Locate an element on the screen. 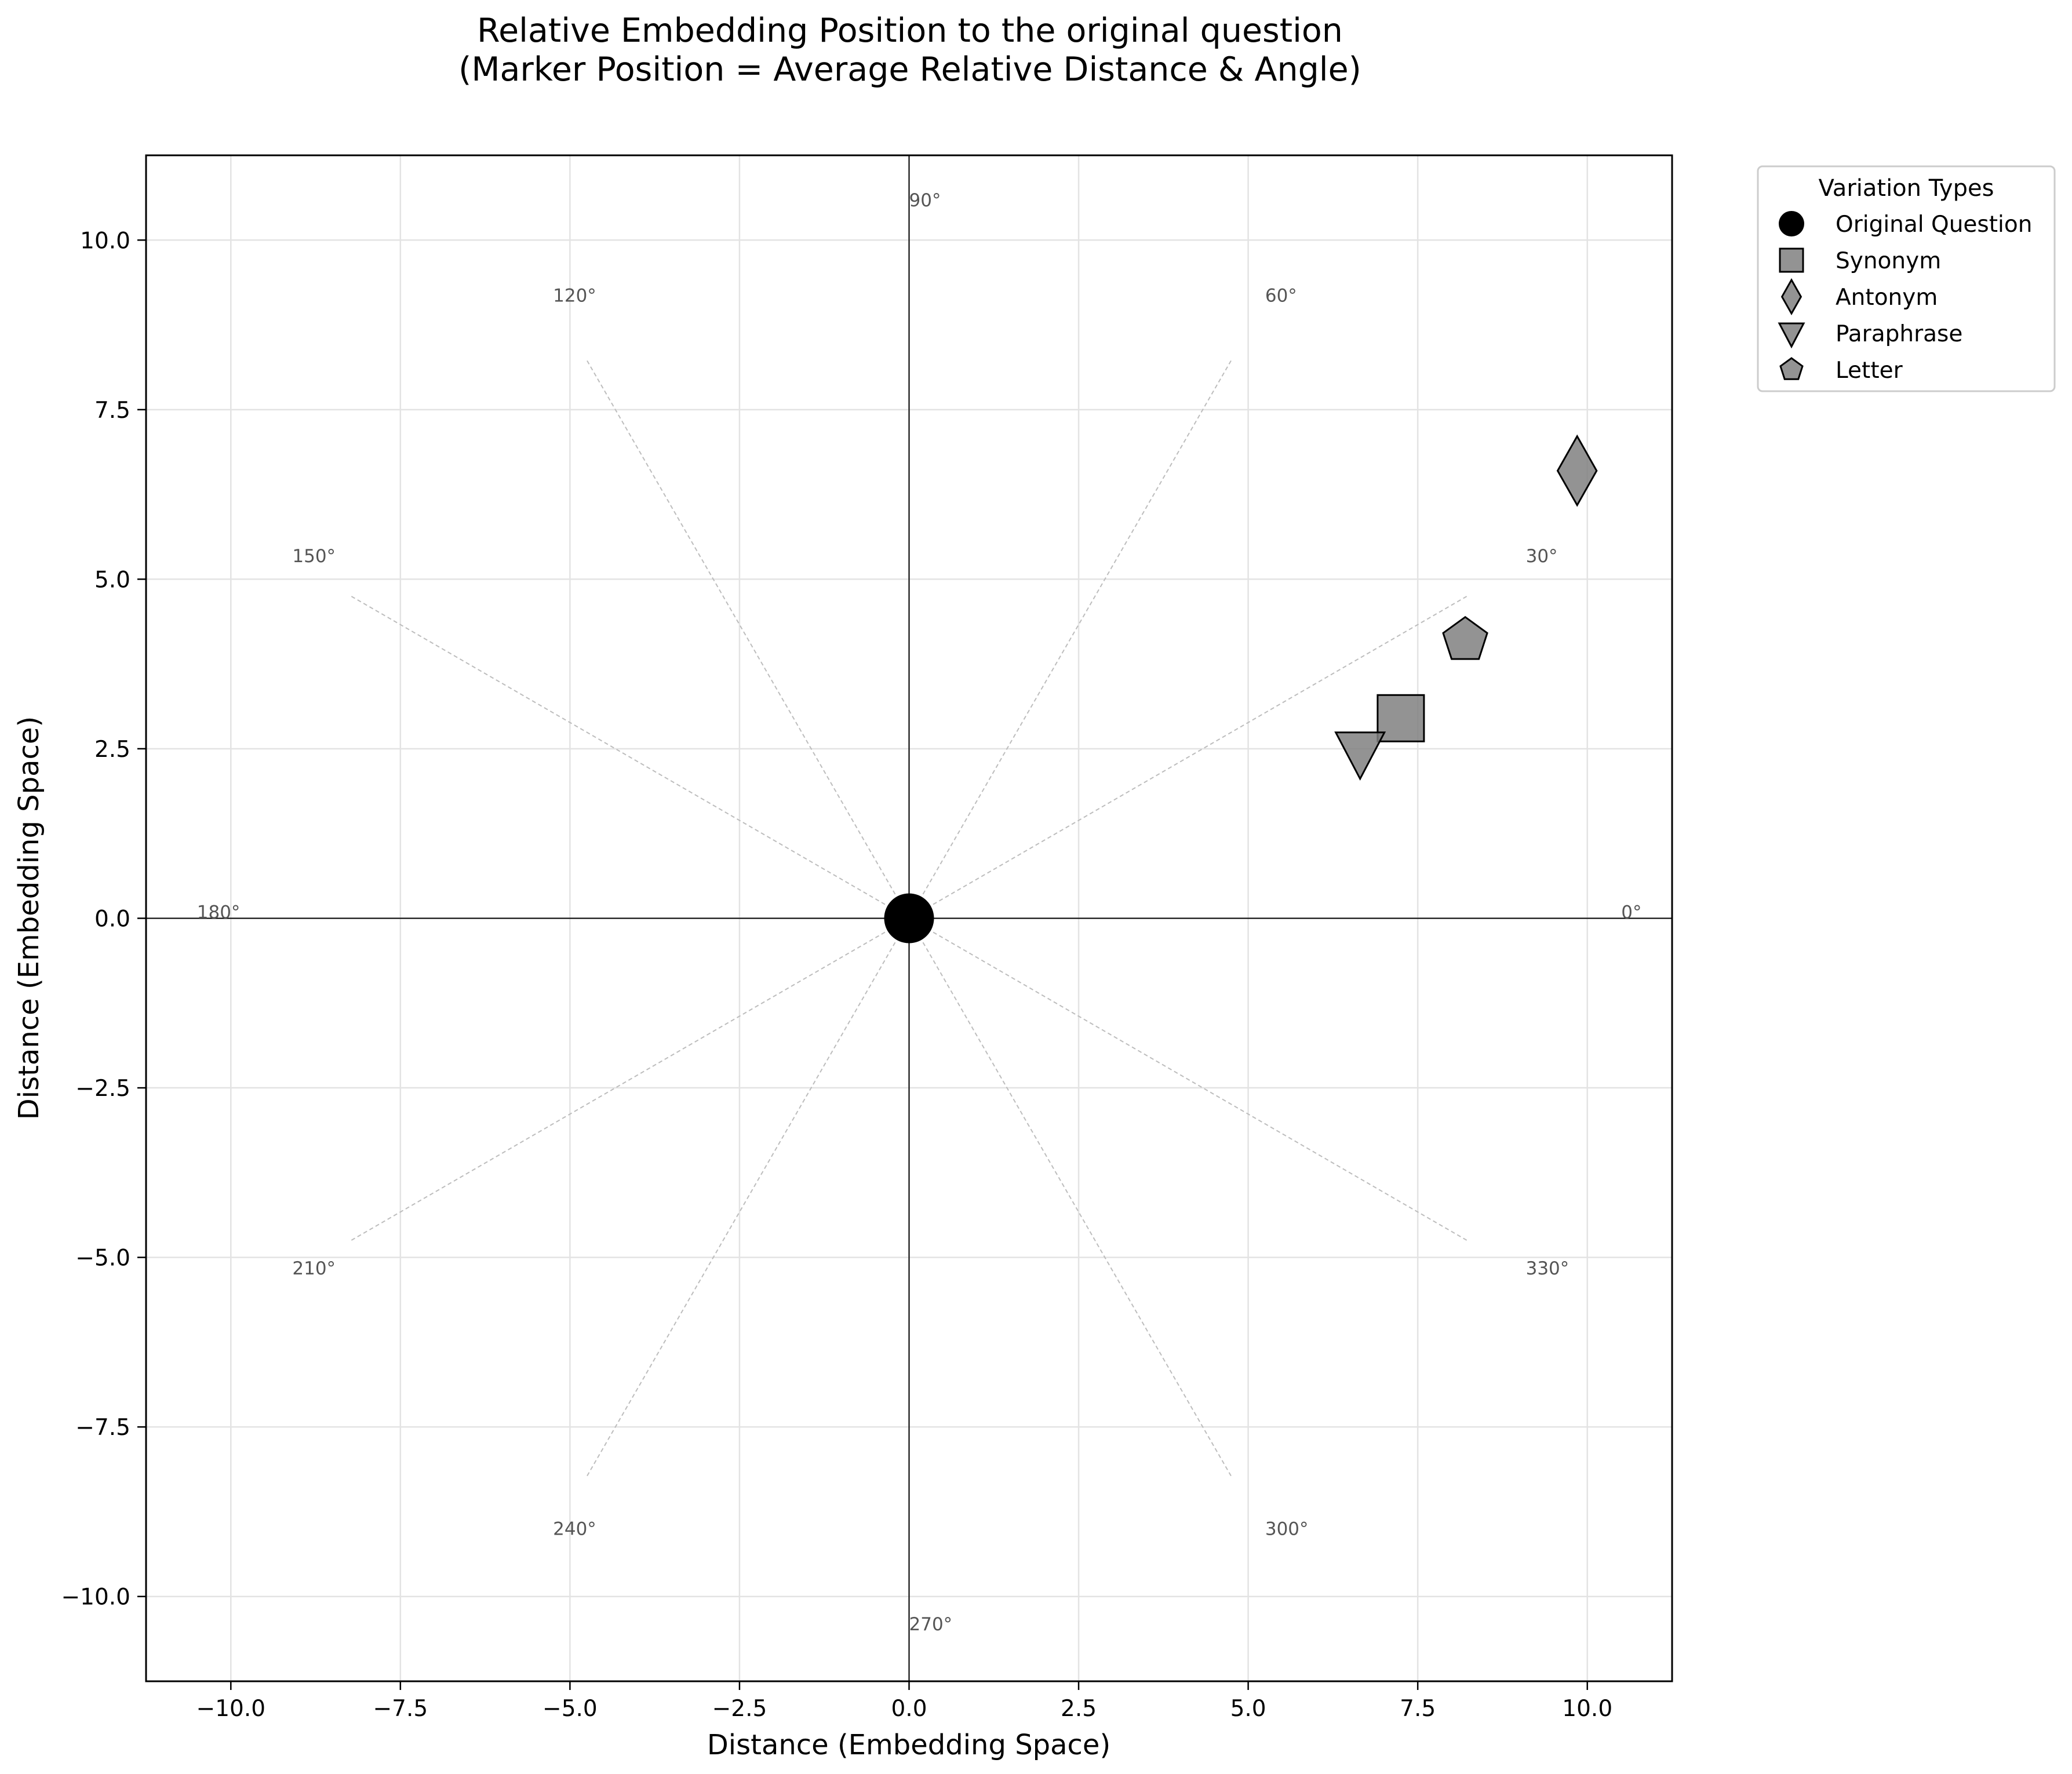 The image size is (2072, 1774). y-tick-label: −10.0 is located at coordinates (96, 1598).